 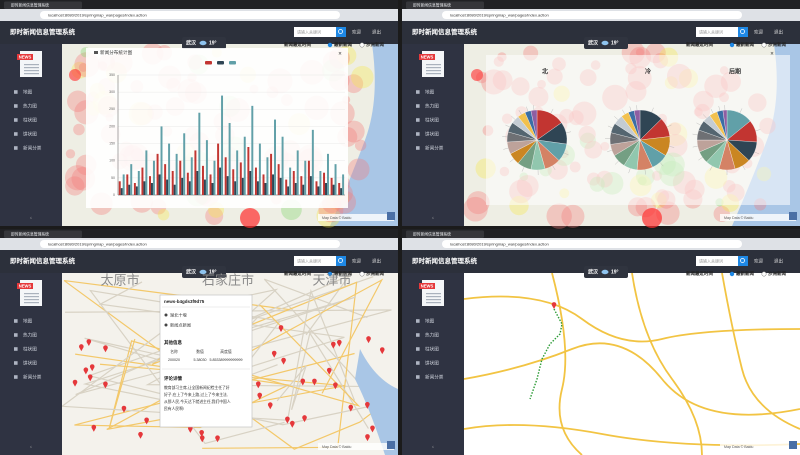 I want to click on route-marker, so click(x=554, y=305).